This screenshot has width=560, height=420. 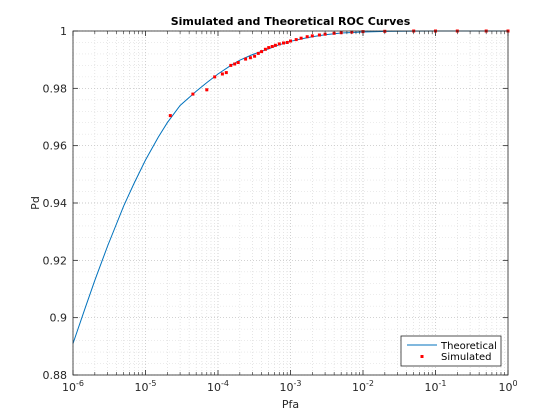 I want to click on legend-box, so click(x=451, y=351).